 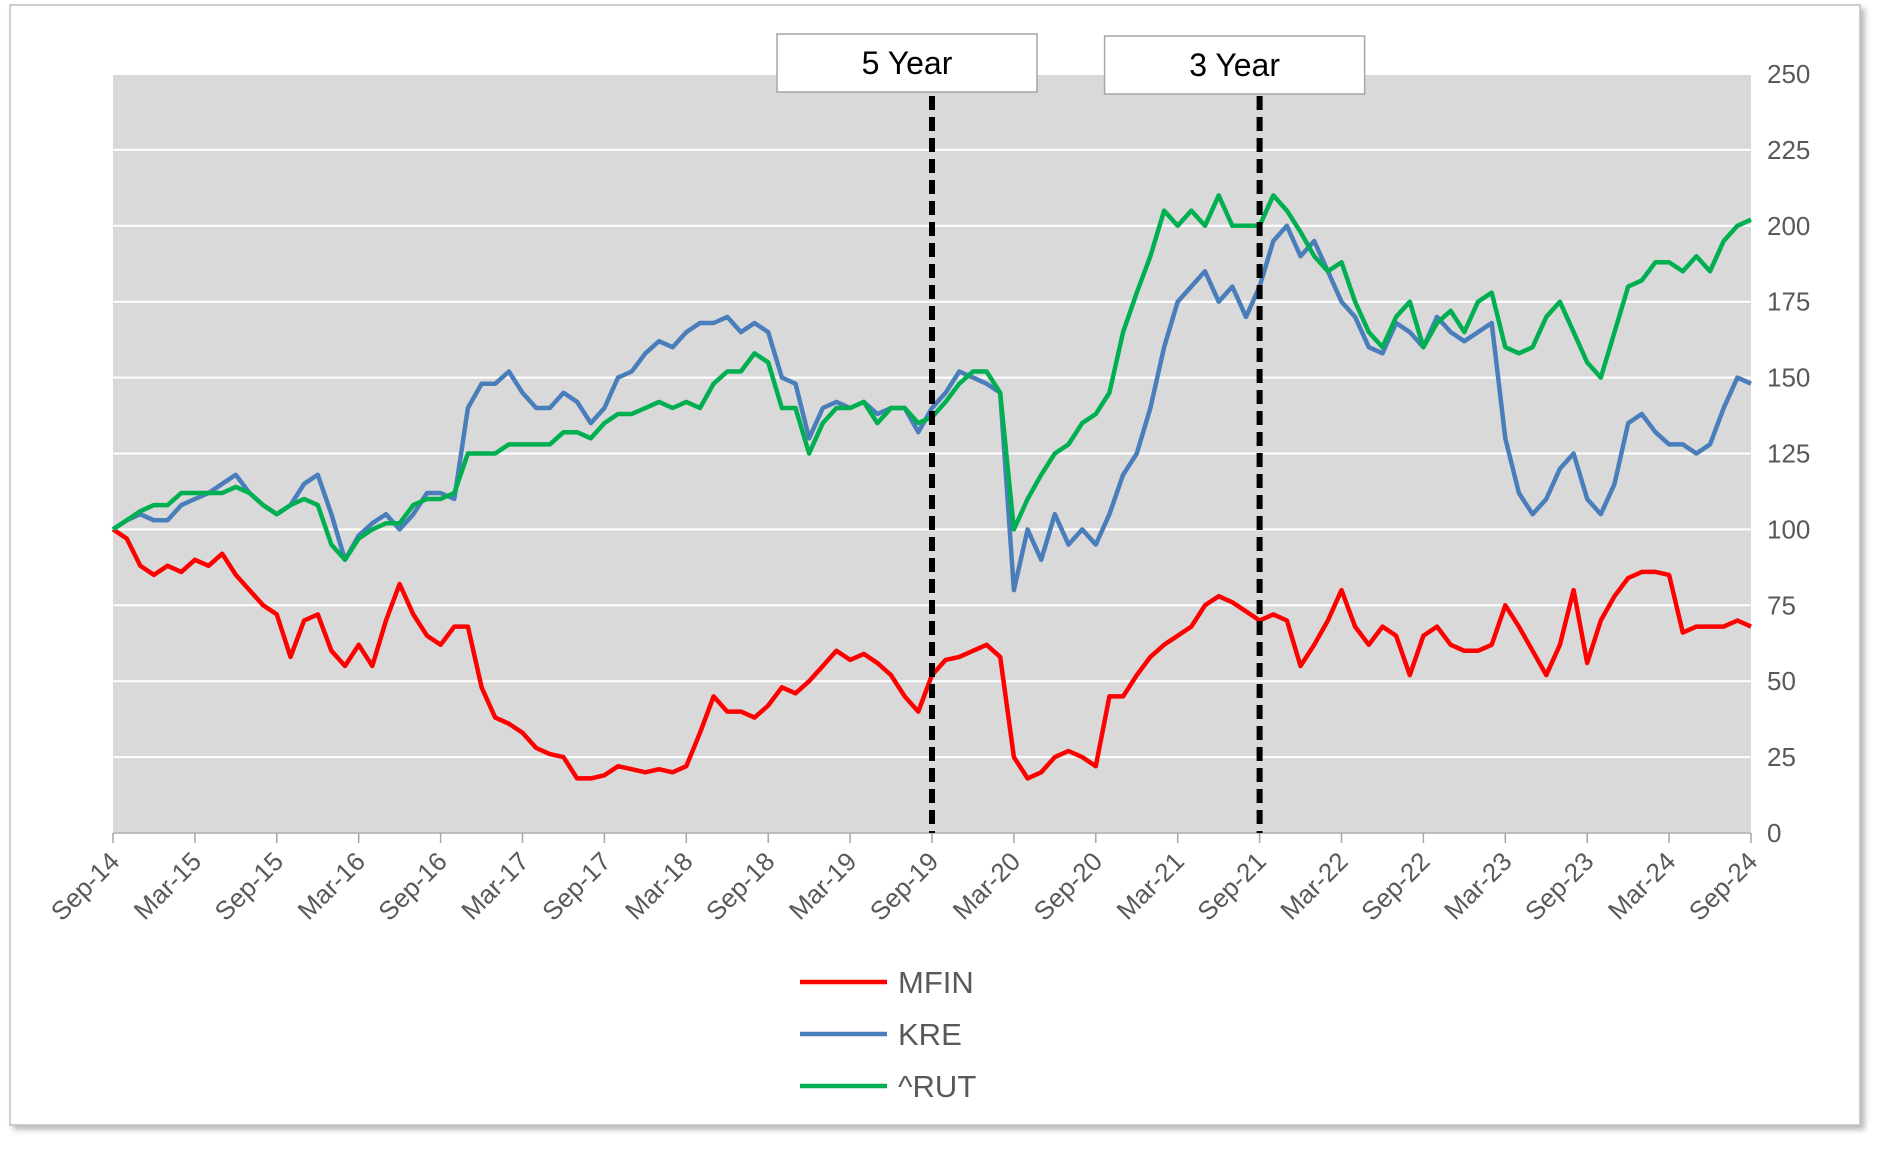 I want to click on annotation-label: 3 Year, so click(x=1234, y=65).